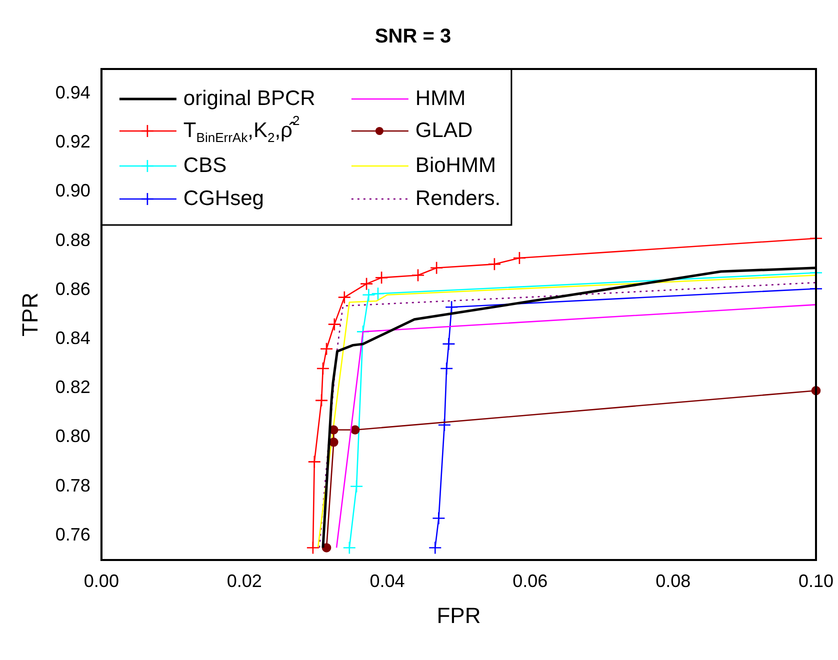 The height and width of the screenshot is (660, 838). I want to click on legend-label: CBS, so click(205, 165).